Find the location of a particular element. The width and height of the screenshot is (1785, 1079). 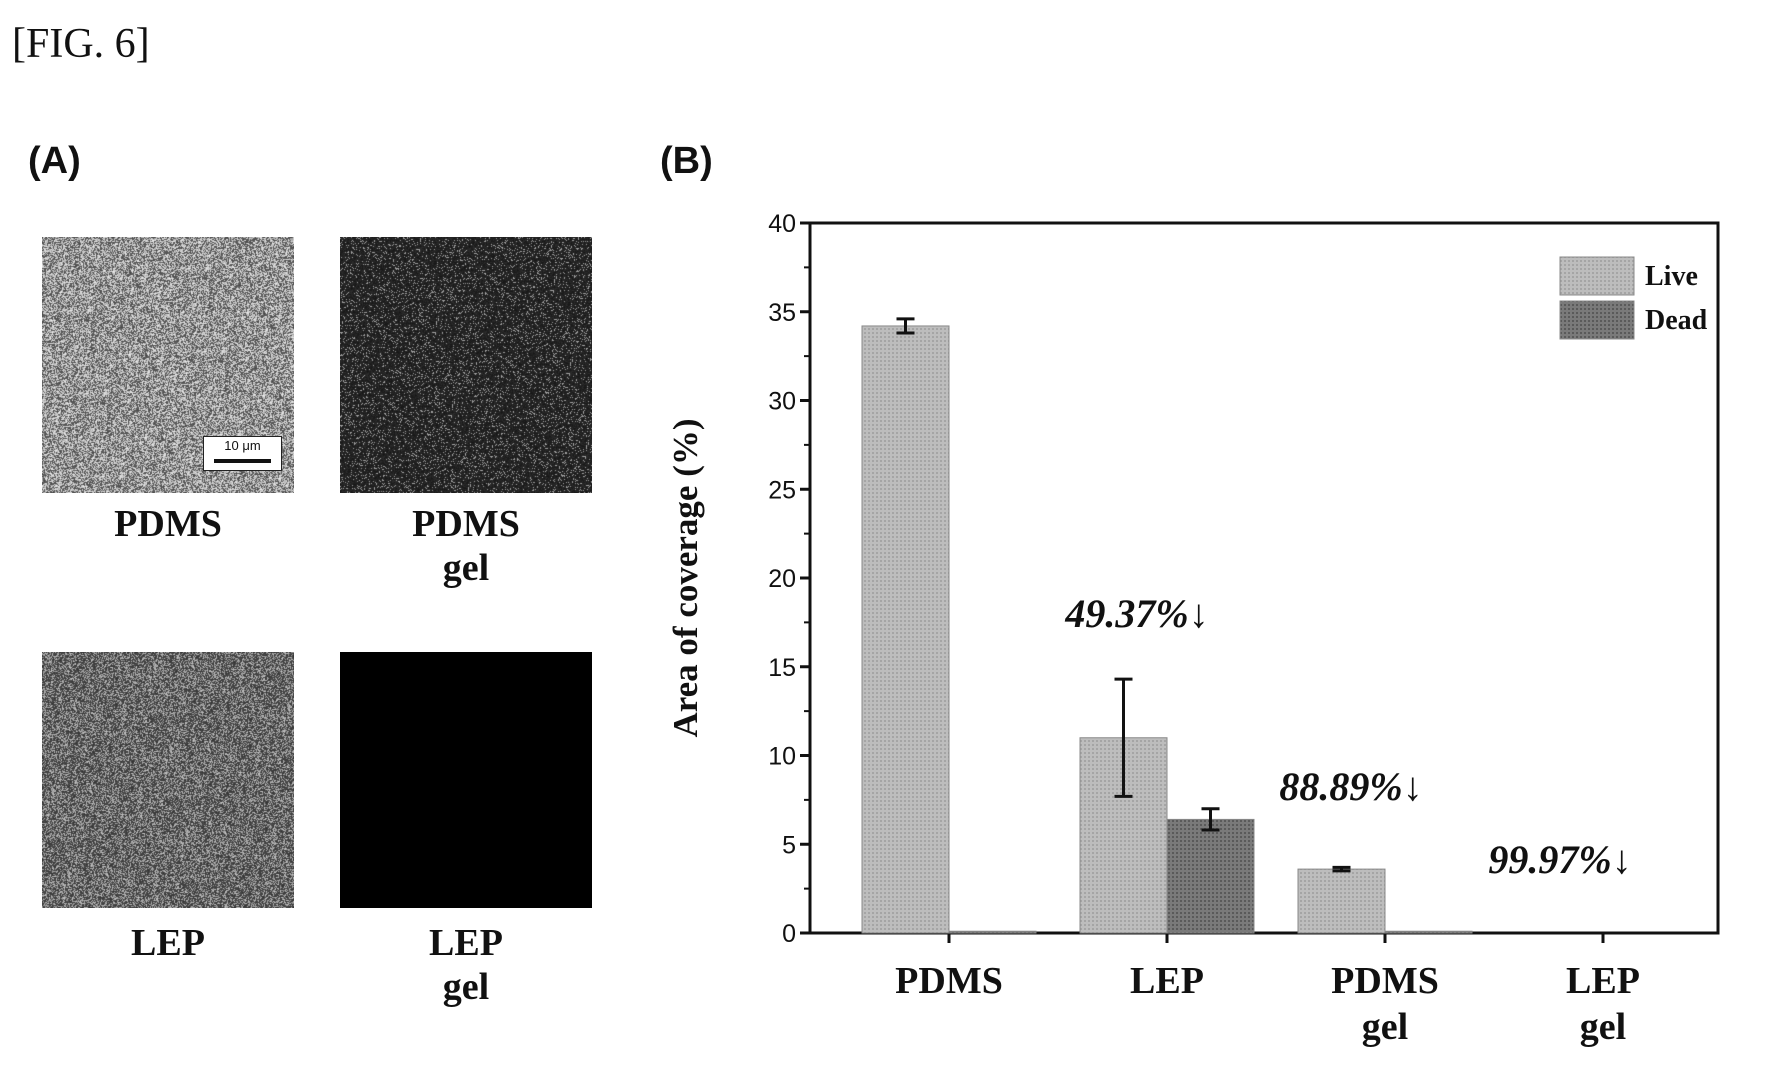

caption-pdms: PDMS is located at coordinates (168, 524).